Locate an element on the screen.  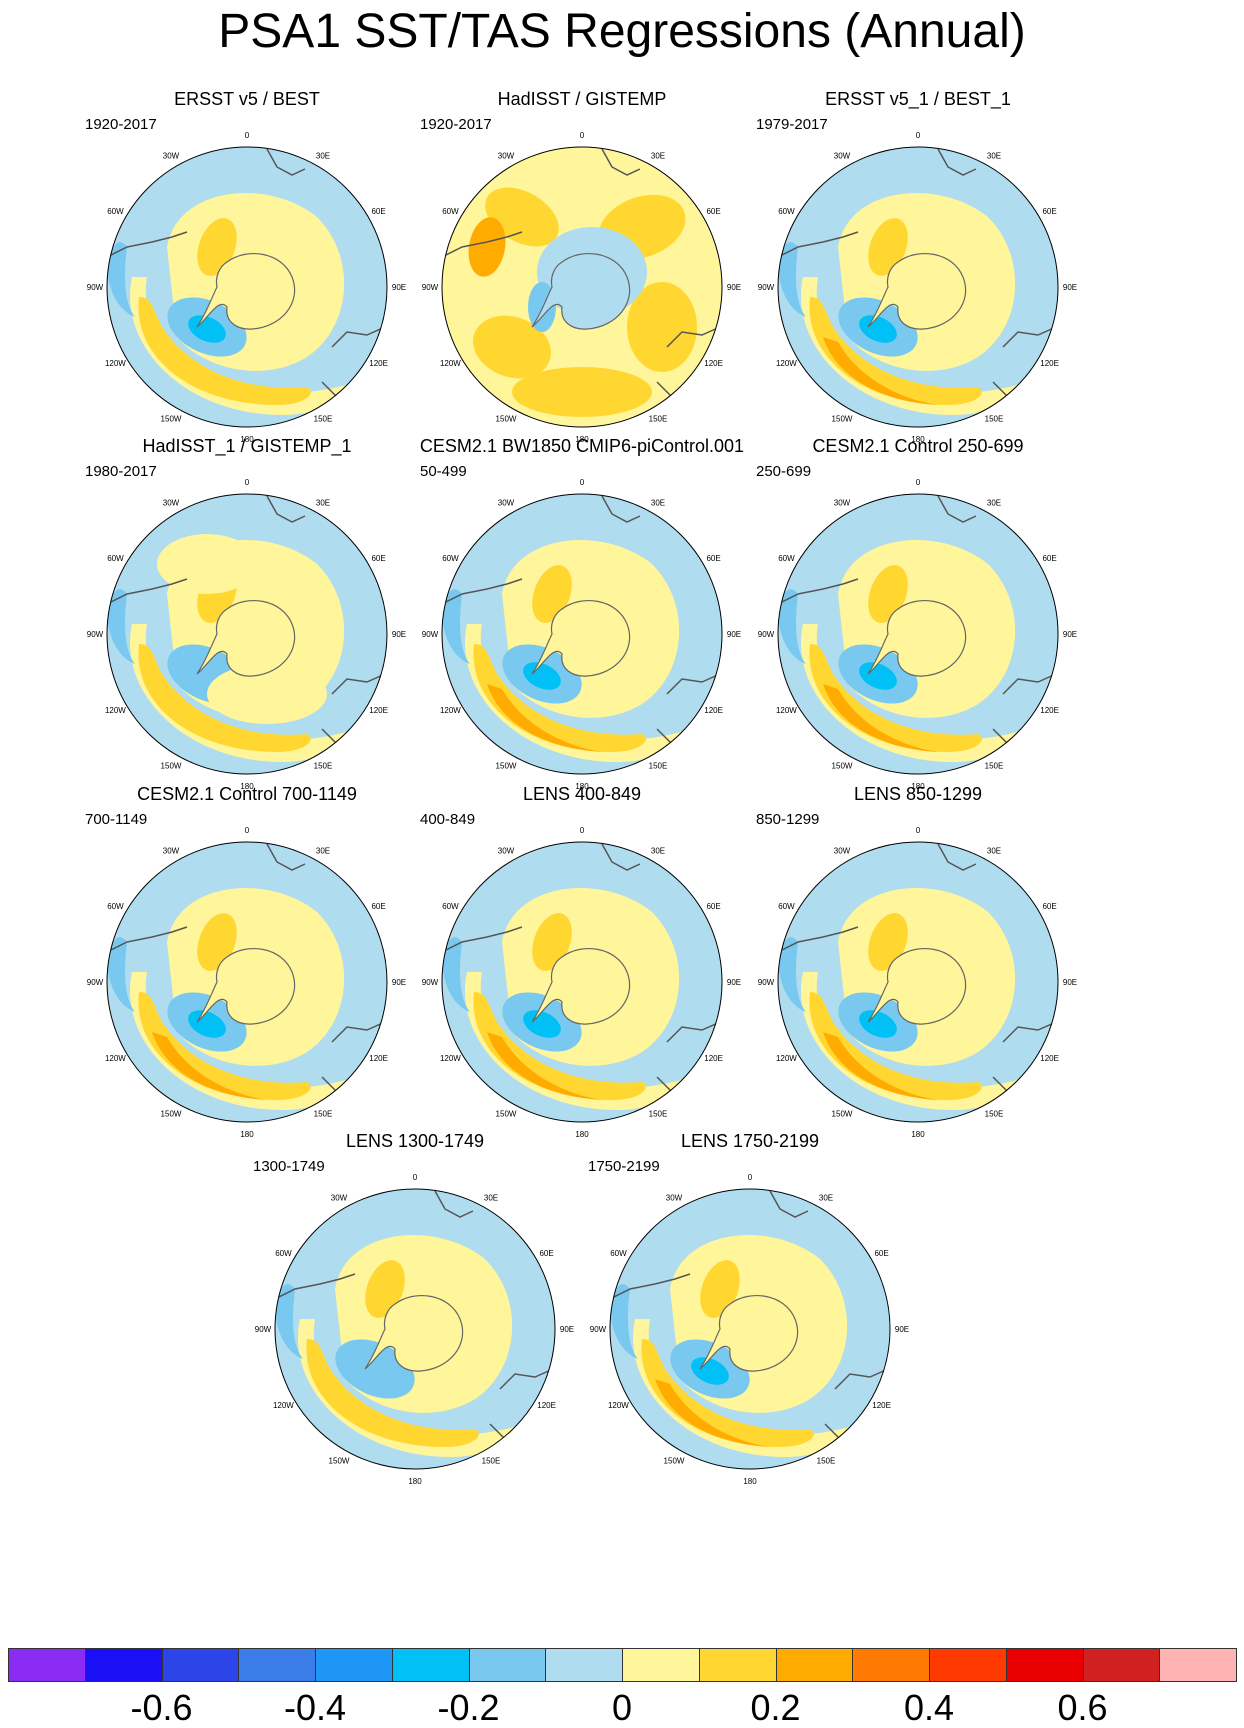
panel-title: CESM2.1 BW1850 CMIP6-piControl.001 is located at coordinates (582, 446).